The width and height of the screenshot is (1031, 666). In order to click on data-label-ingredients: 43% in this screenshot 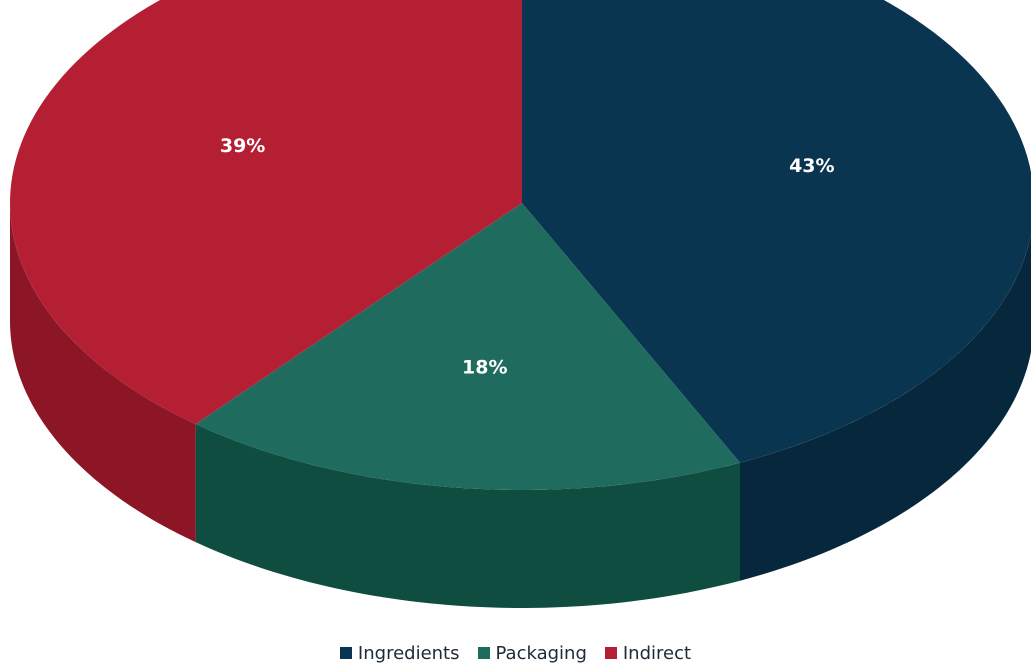, I will do `click(811, 166)`.